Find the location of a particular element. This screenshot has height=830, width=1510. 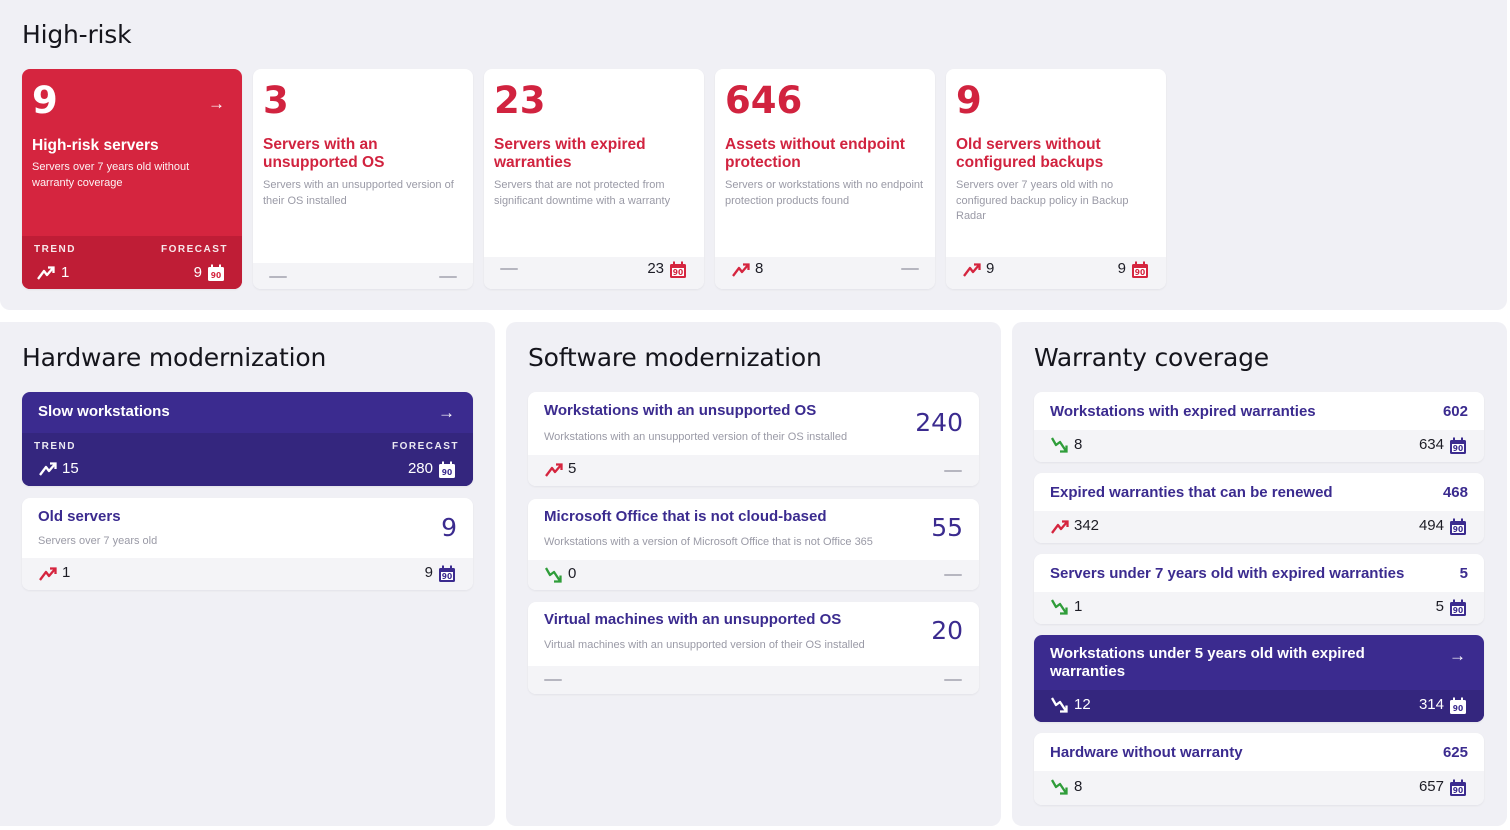

card-footer: 5 is located at coordinates (753, 470).